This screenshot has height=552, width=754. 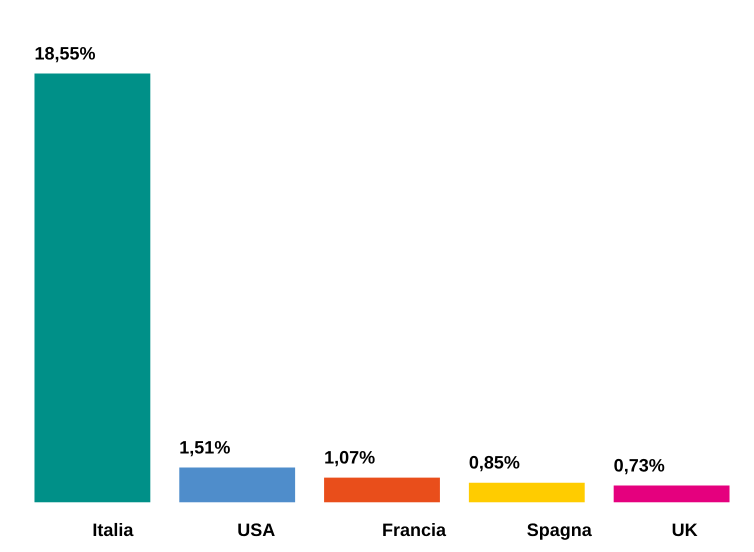 What do you see at coordinates (113, 530) in the screenshot?
I see `x-tick-label: Italia` at bounding box center [113, 530].